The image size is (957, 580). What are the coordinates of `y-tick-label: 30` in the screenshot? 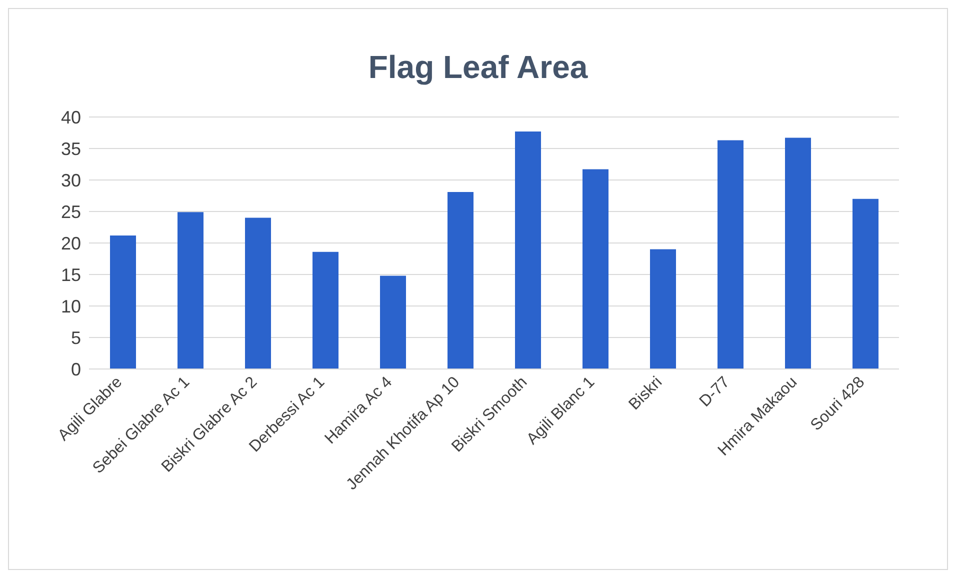 It's located at (70, 180).